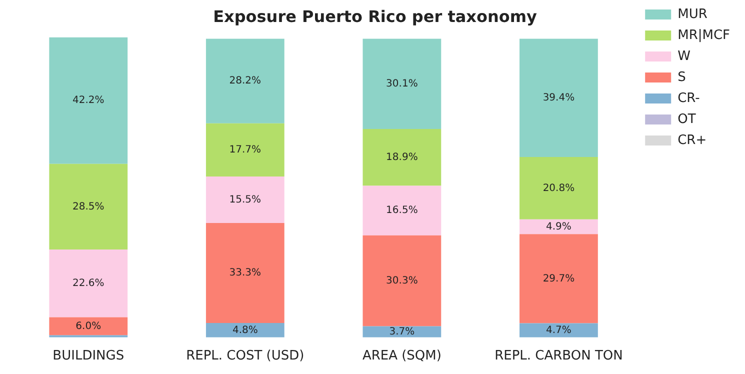  I want to click on data-label: 6.0%, so click(89, 326).